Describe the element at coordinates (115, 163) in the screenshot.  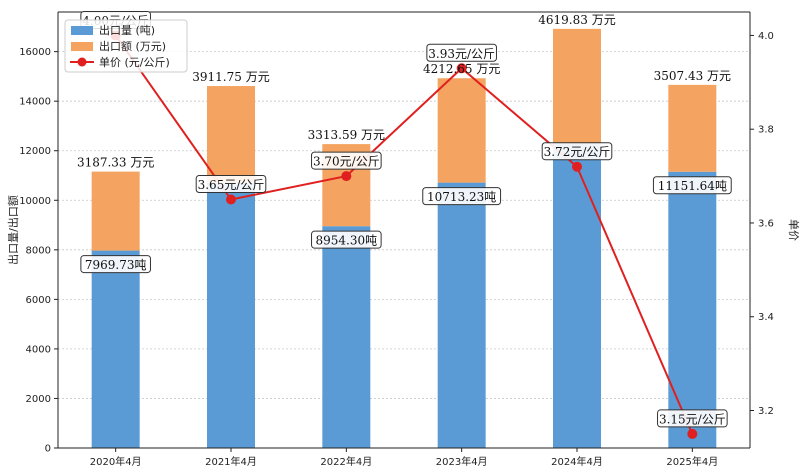
I see `value-label-0: 3187.33 万元` at that location.